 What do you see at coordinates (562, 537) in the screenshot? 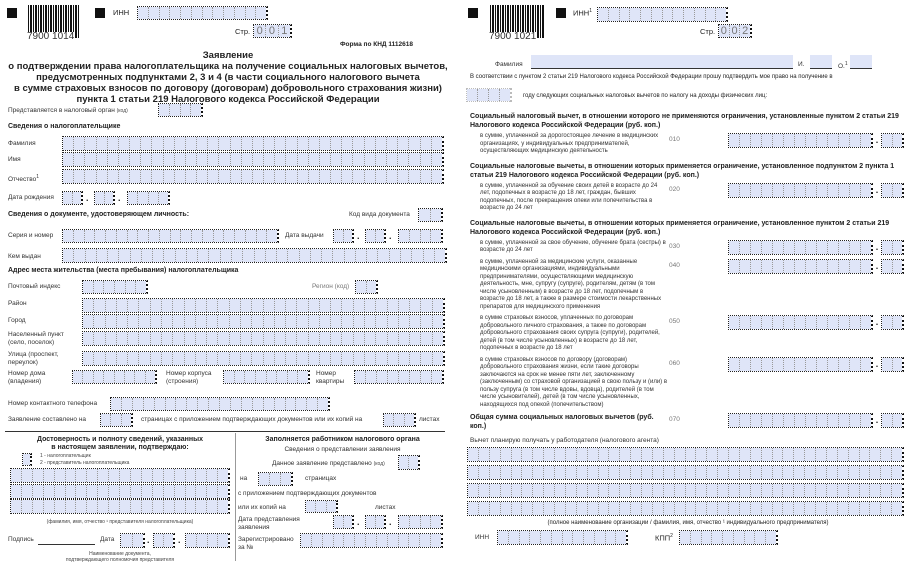
I see `employer-inn-input` at bounding box center [562, 537].